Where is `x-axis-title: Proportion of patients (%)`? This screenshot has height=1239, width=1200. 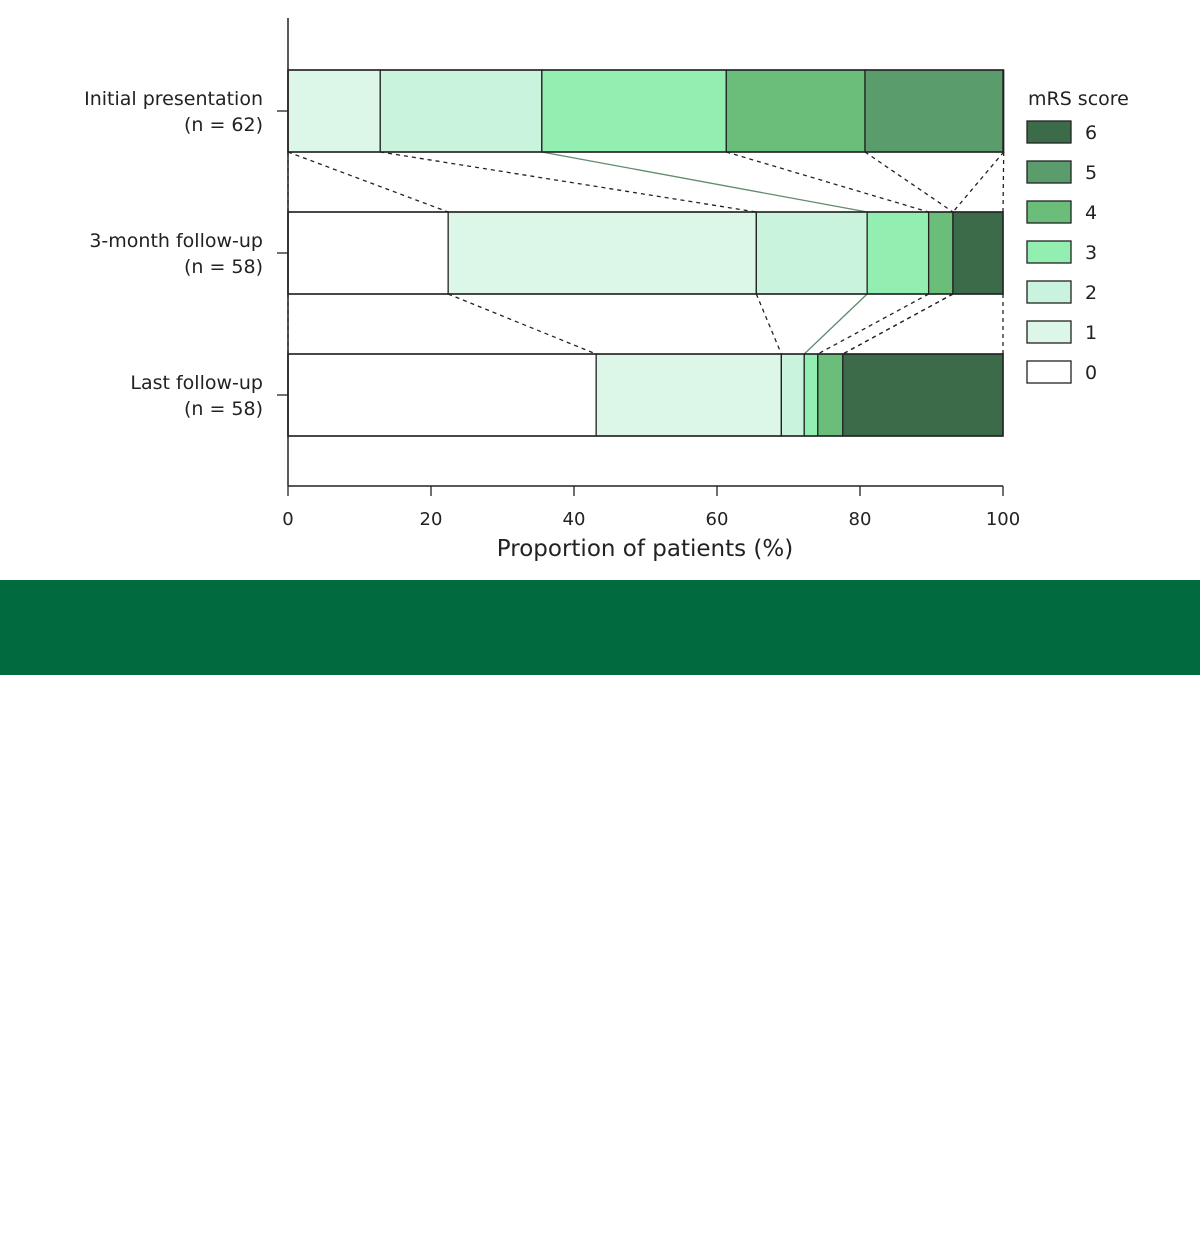 x-axis-title: Proportion of patients (%) is located at coordinates (645, 549).